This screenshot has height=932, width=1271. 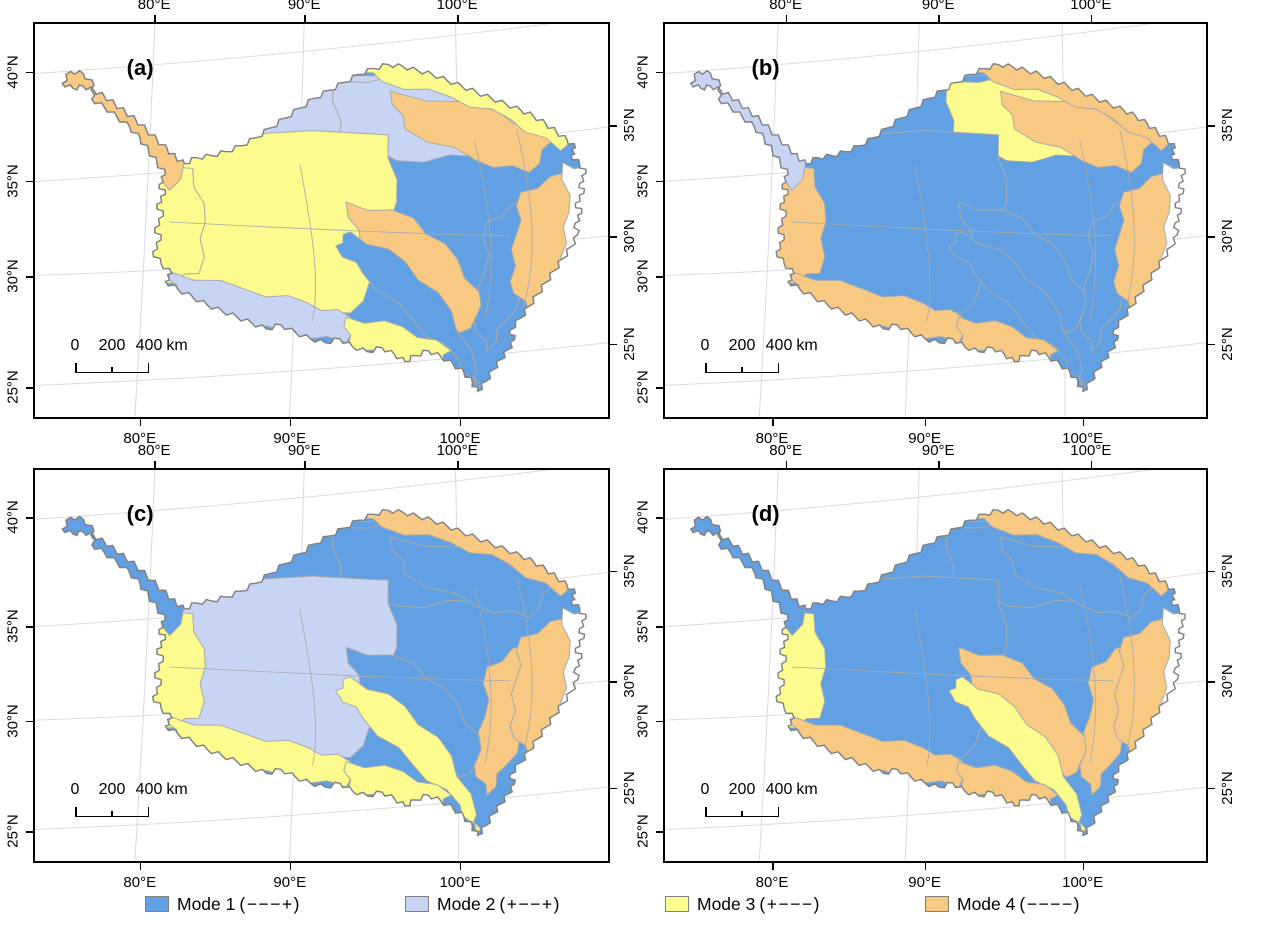 What do you see at coordinates (986, 903) in the screenshot?
I see `mode-4-label: Mode 4` at bounding box center [986, 903].